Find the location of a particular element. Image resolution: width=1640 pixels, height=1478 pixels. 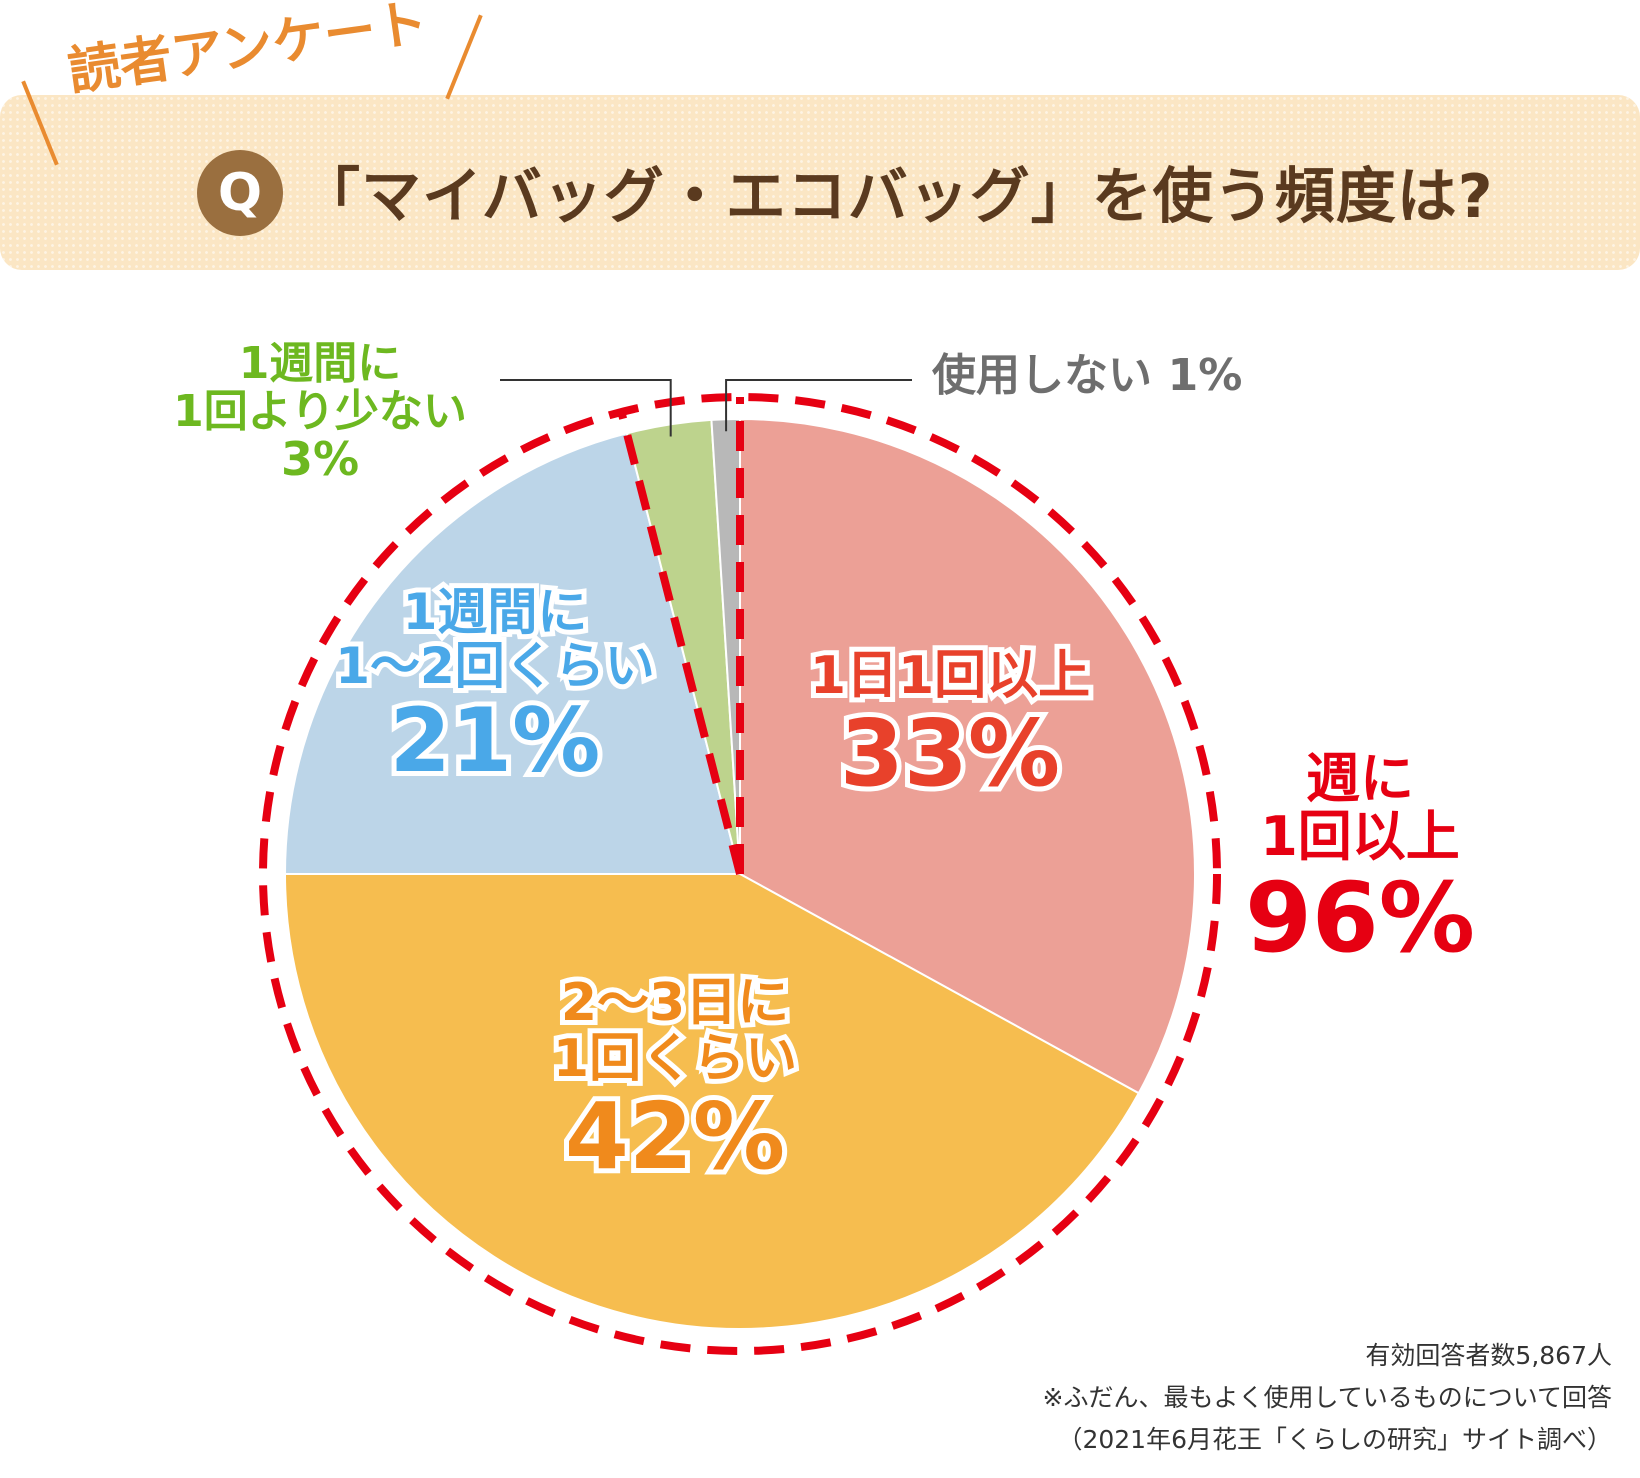

label-weekly-1-2: 1週間に 1〜2回くらい 21% is located at coordinates (495, 686).